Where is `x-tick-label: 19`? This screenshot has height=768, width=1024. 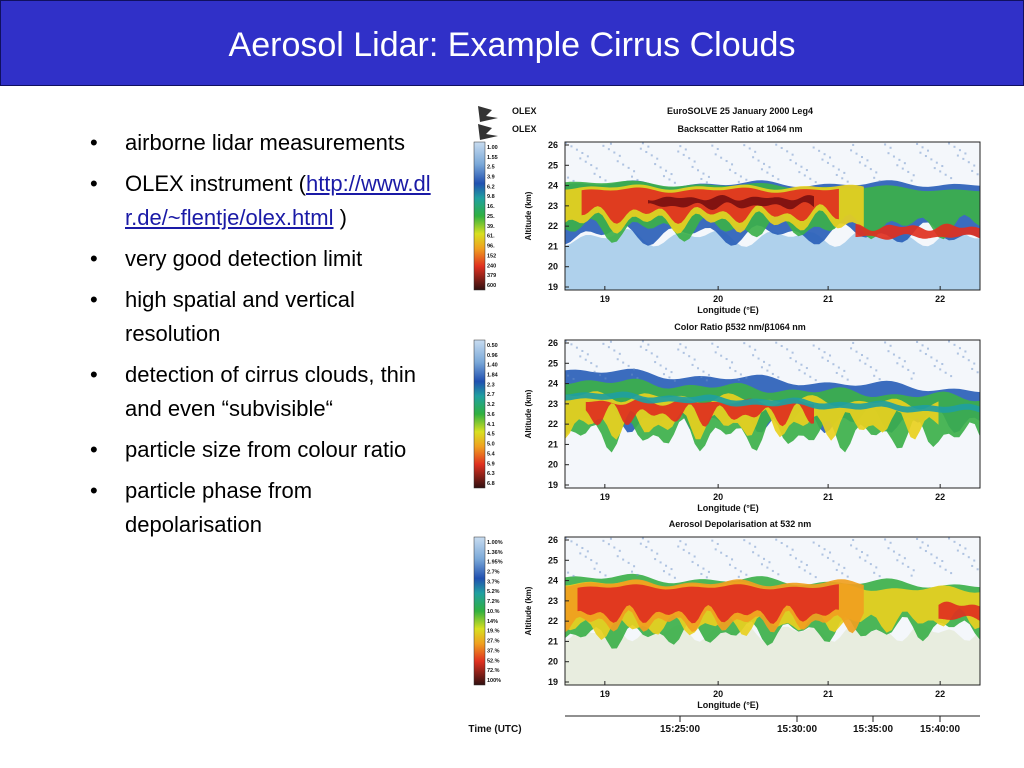 x-tick-label: 19 is located at coordinates (605, 694).